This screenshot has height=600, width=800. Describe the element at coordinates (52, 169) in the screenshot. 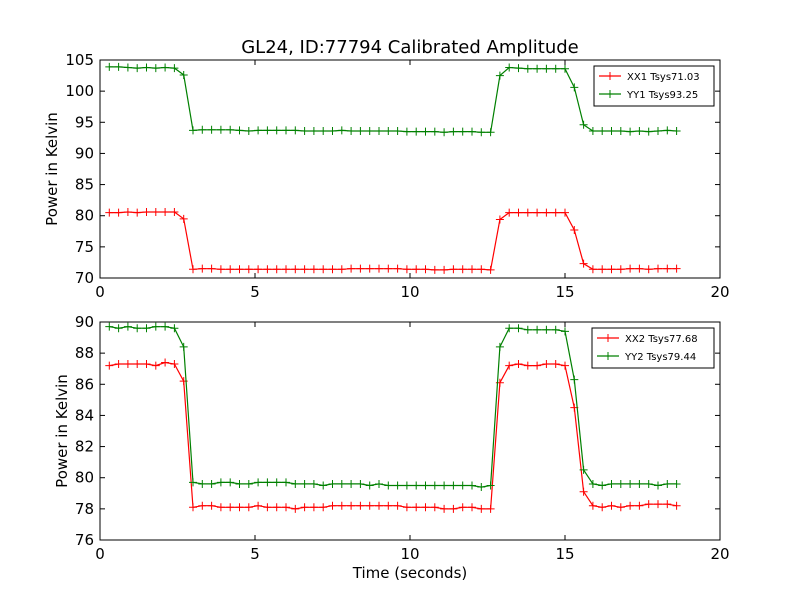

I see `y-axis-label: Power in Kelvin` at that location.